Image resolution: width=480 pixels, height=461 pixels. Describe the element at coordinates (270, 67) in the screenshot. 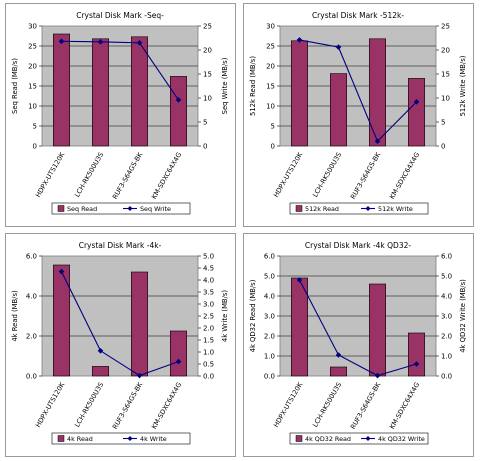

I see `left-tick-label: 20` at that location.